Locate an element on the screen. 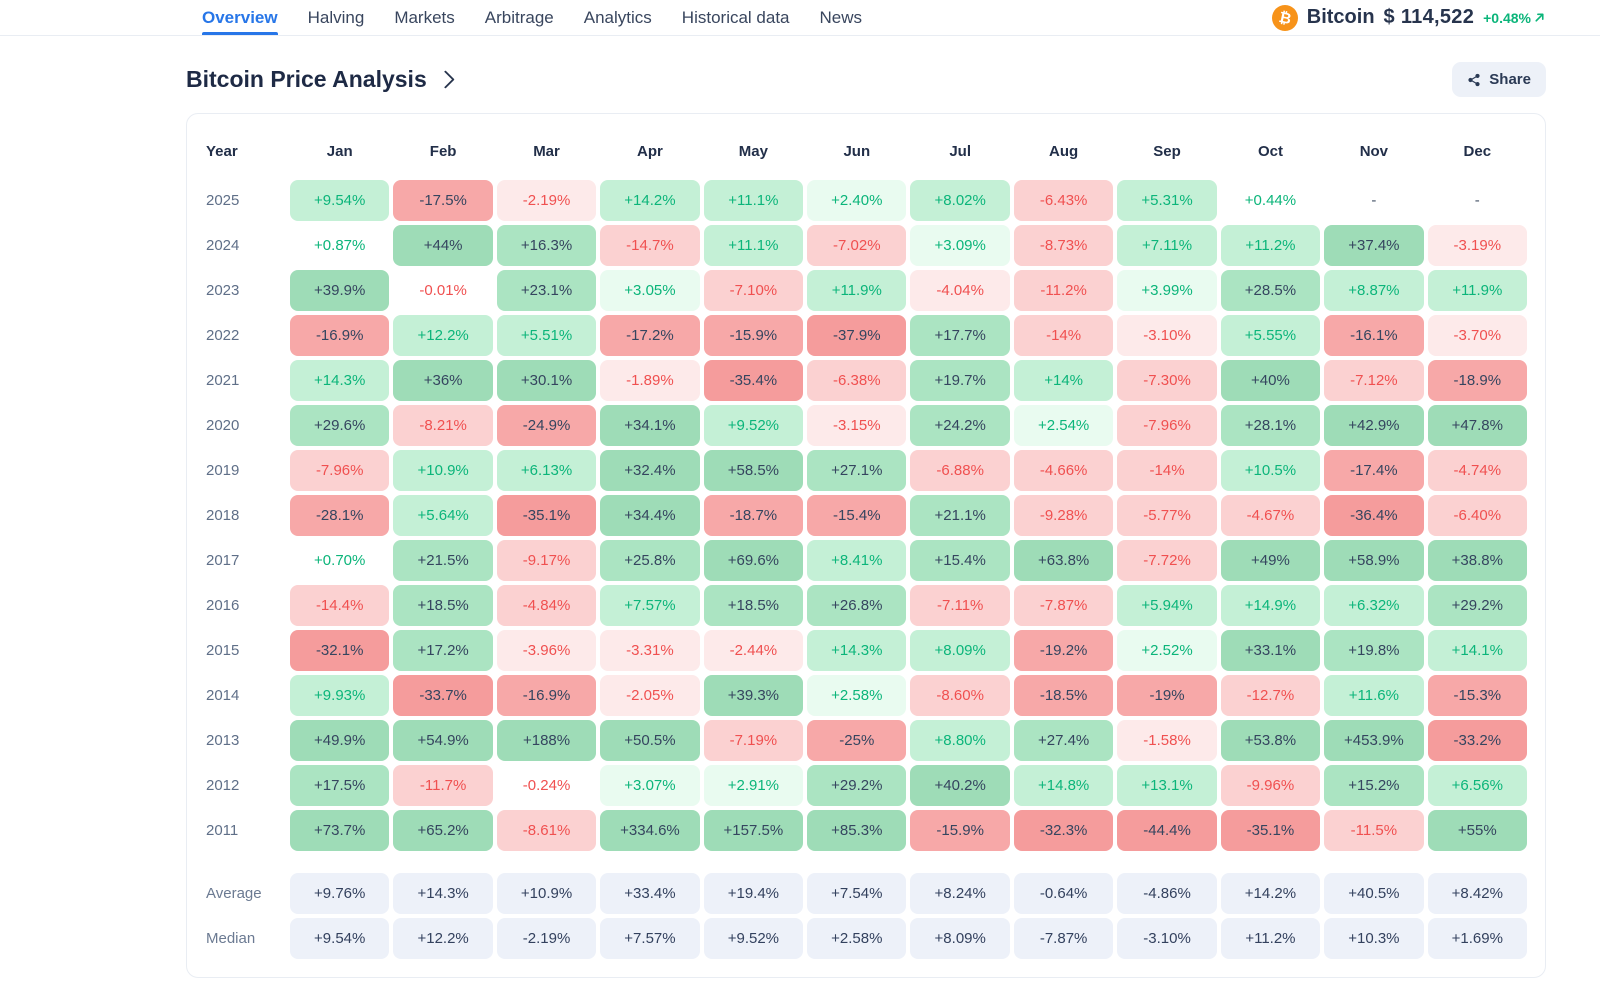 Image resolution: width=1600 pixels, height=998 pixels. table-header-cell: Mar is located at coordinates (546, 151).